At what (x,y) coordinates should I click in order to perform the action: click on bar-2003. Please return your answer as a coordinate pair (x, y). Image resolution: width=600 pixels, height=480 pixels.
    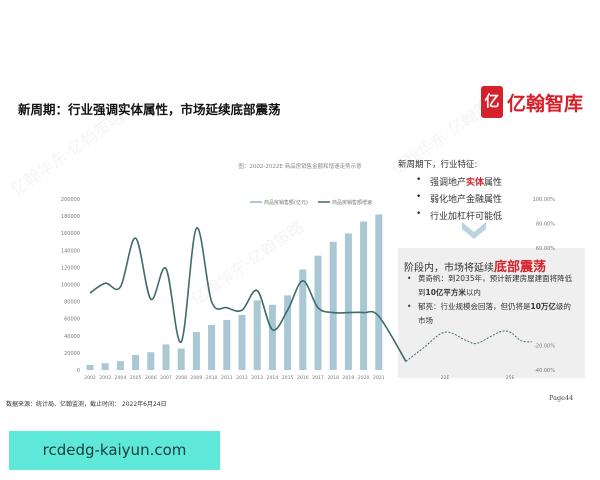
    Looking at the image, I should click on (105, 366).